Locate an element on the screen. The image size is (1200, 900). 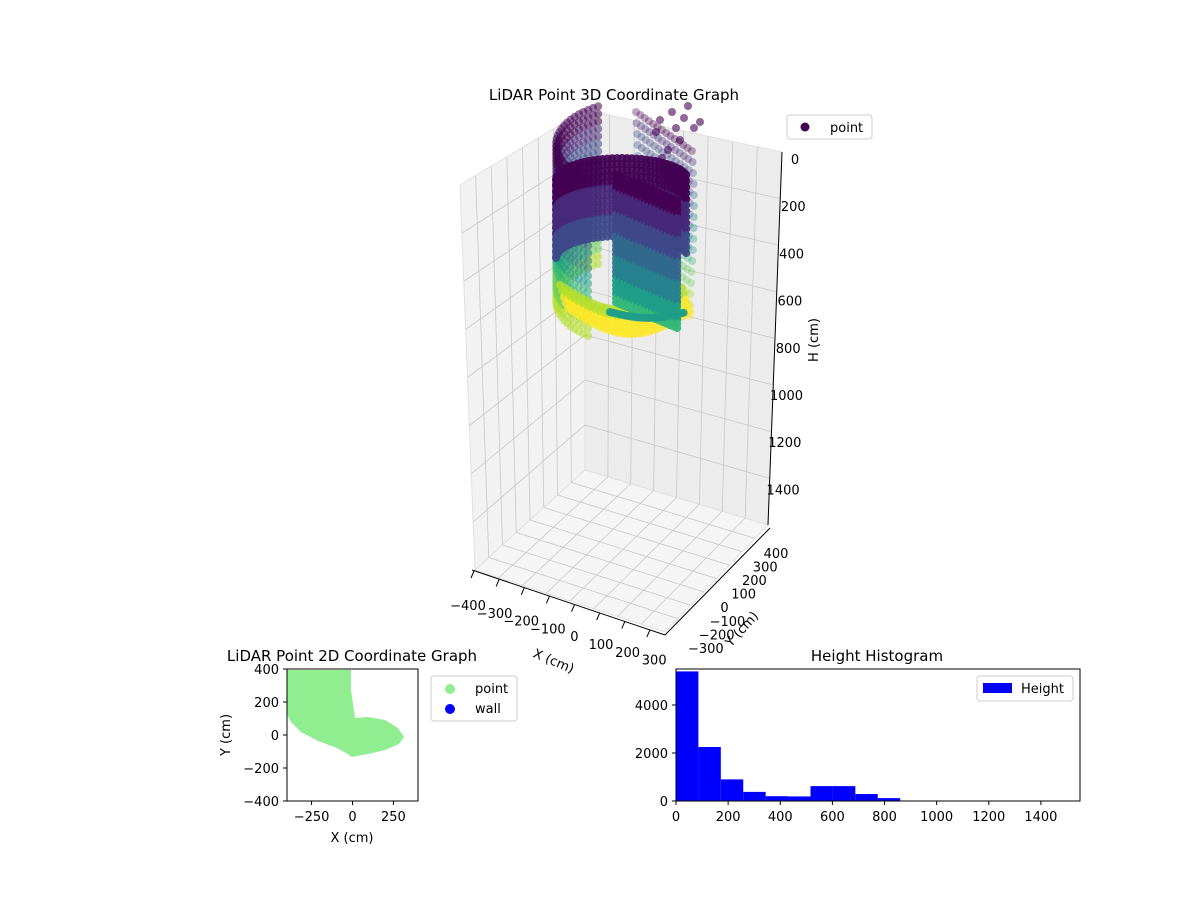
x-tick-label-histogram: 400 is located at coordinates (780, 817).